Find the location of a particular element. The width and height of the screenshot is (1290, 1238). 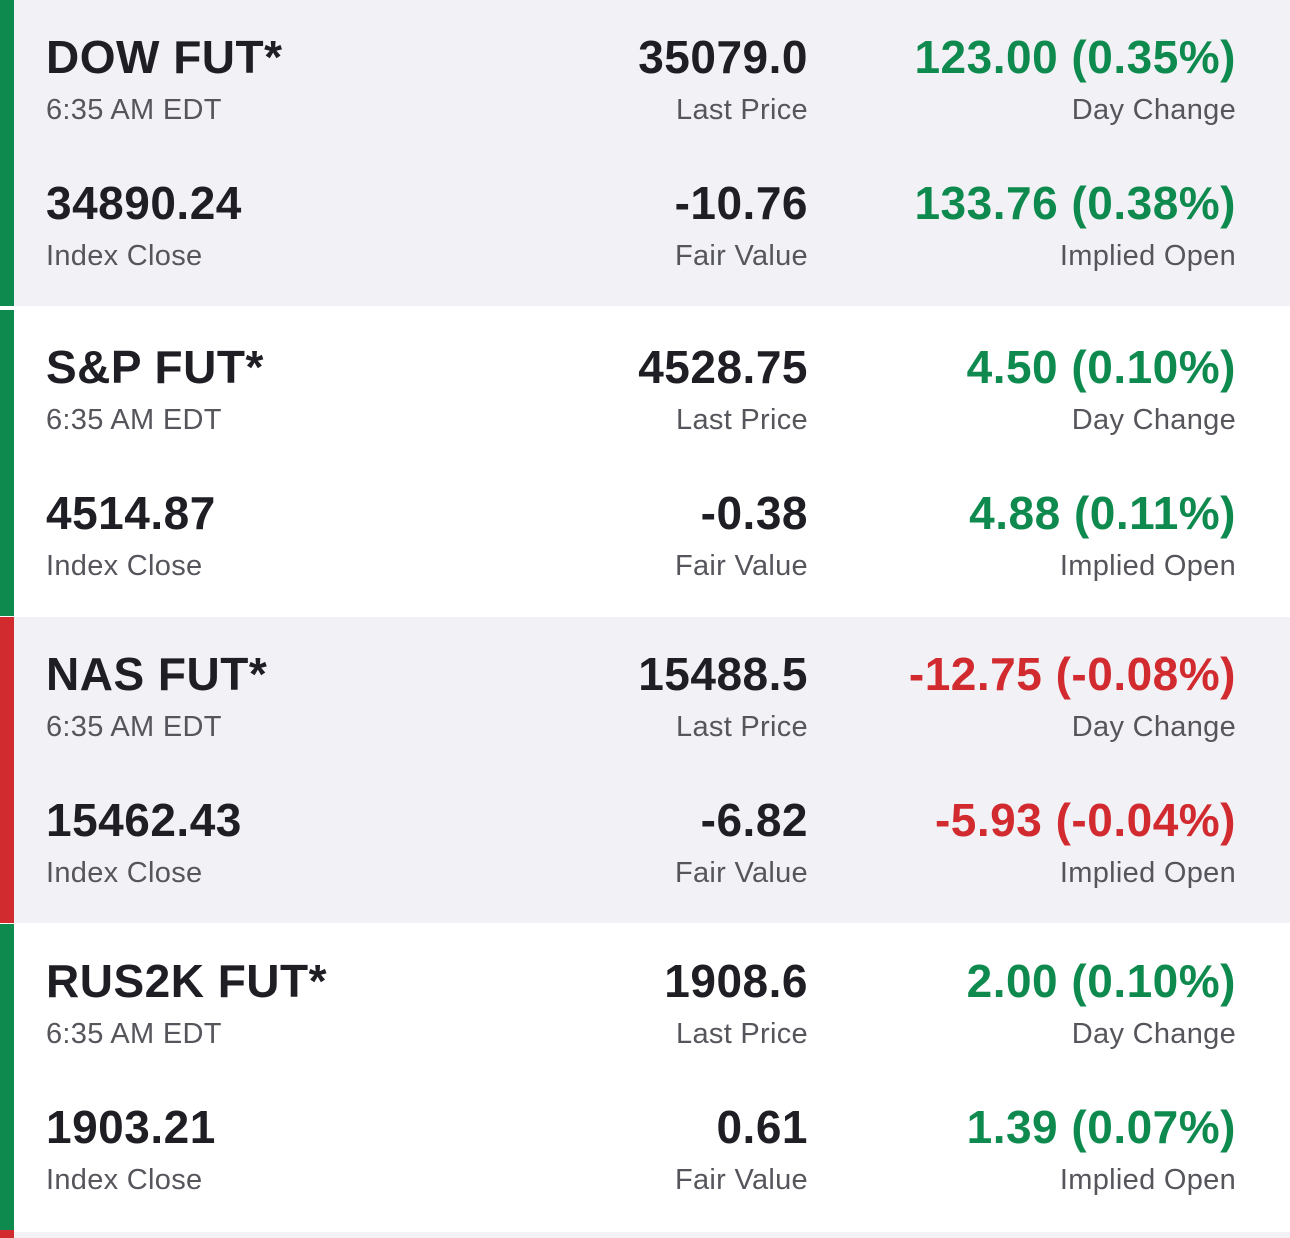

last-price-value: 4528.75 is located at coordinates (723, 367).